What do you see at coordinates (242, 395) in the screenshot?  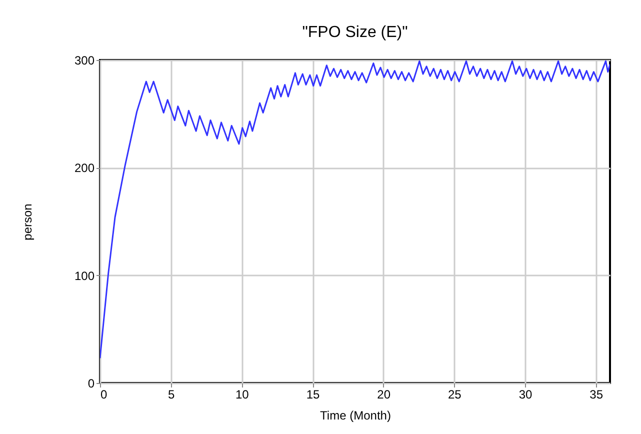 I see `x-tick-label: 10` at bounding box center [242, 395].